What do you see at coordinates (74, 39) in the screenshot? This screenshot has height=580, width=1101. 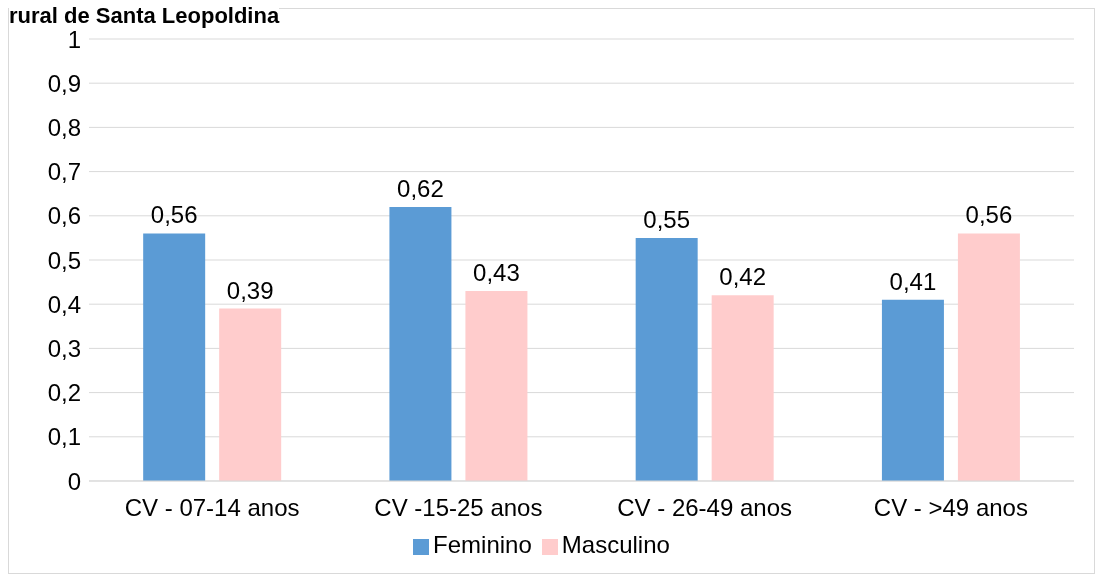 I see `y-tick-label: 1` at bounding box center [74, 39].